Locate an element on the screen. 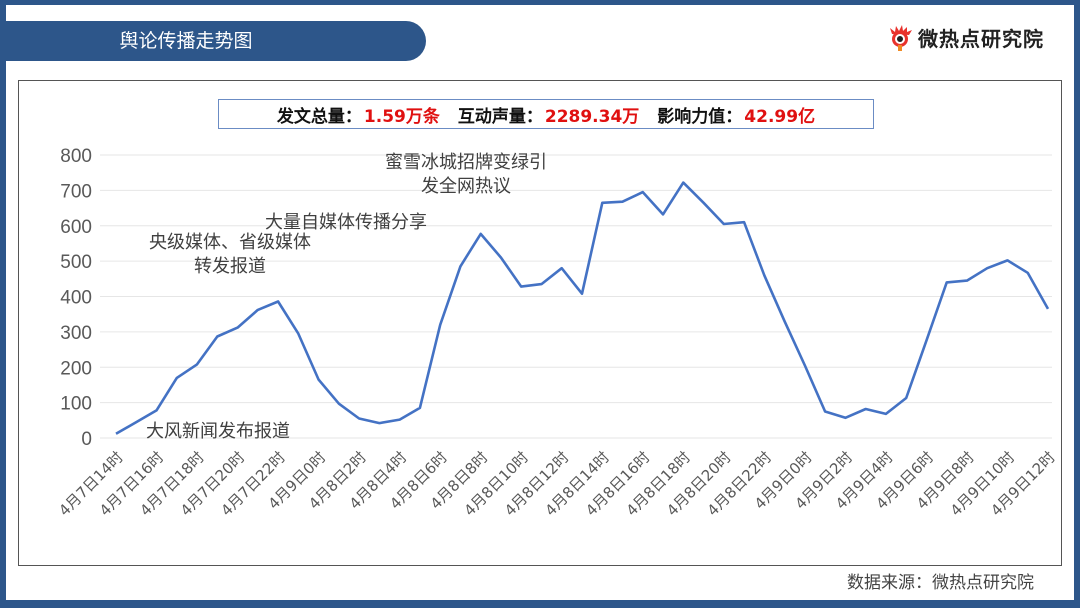 The height and width of the screenshot is (608, 1080). chart-annotation: 蜜雪冰城招牌变绿引 is located at coordinates (466, 162).